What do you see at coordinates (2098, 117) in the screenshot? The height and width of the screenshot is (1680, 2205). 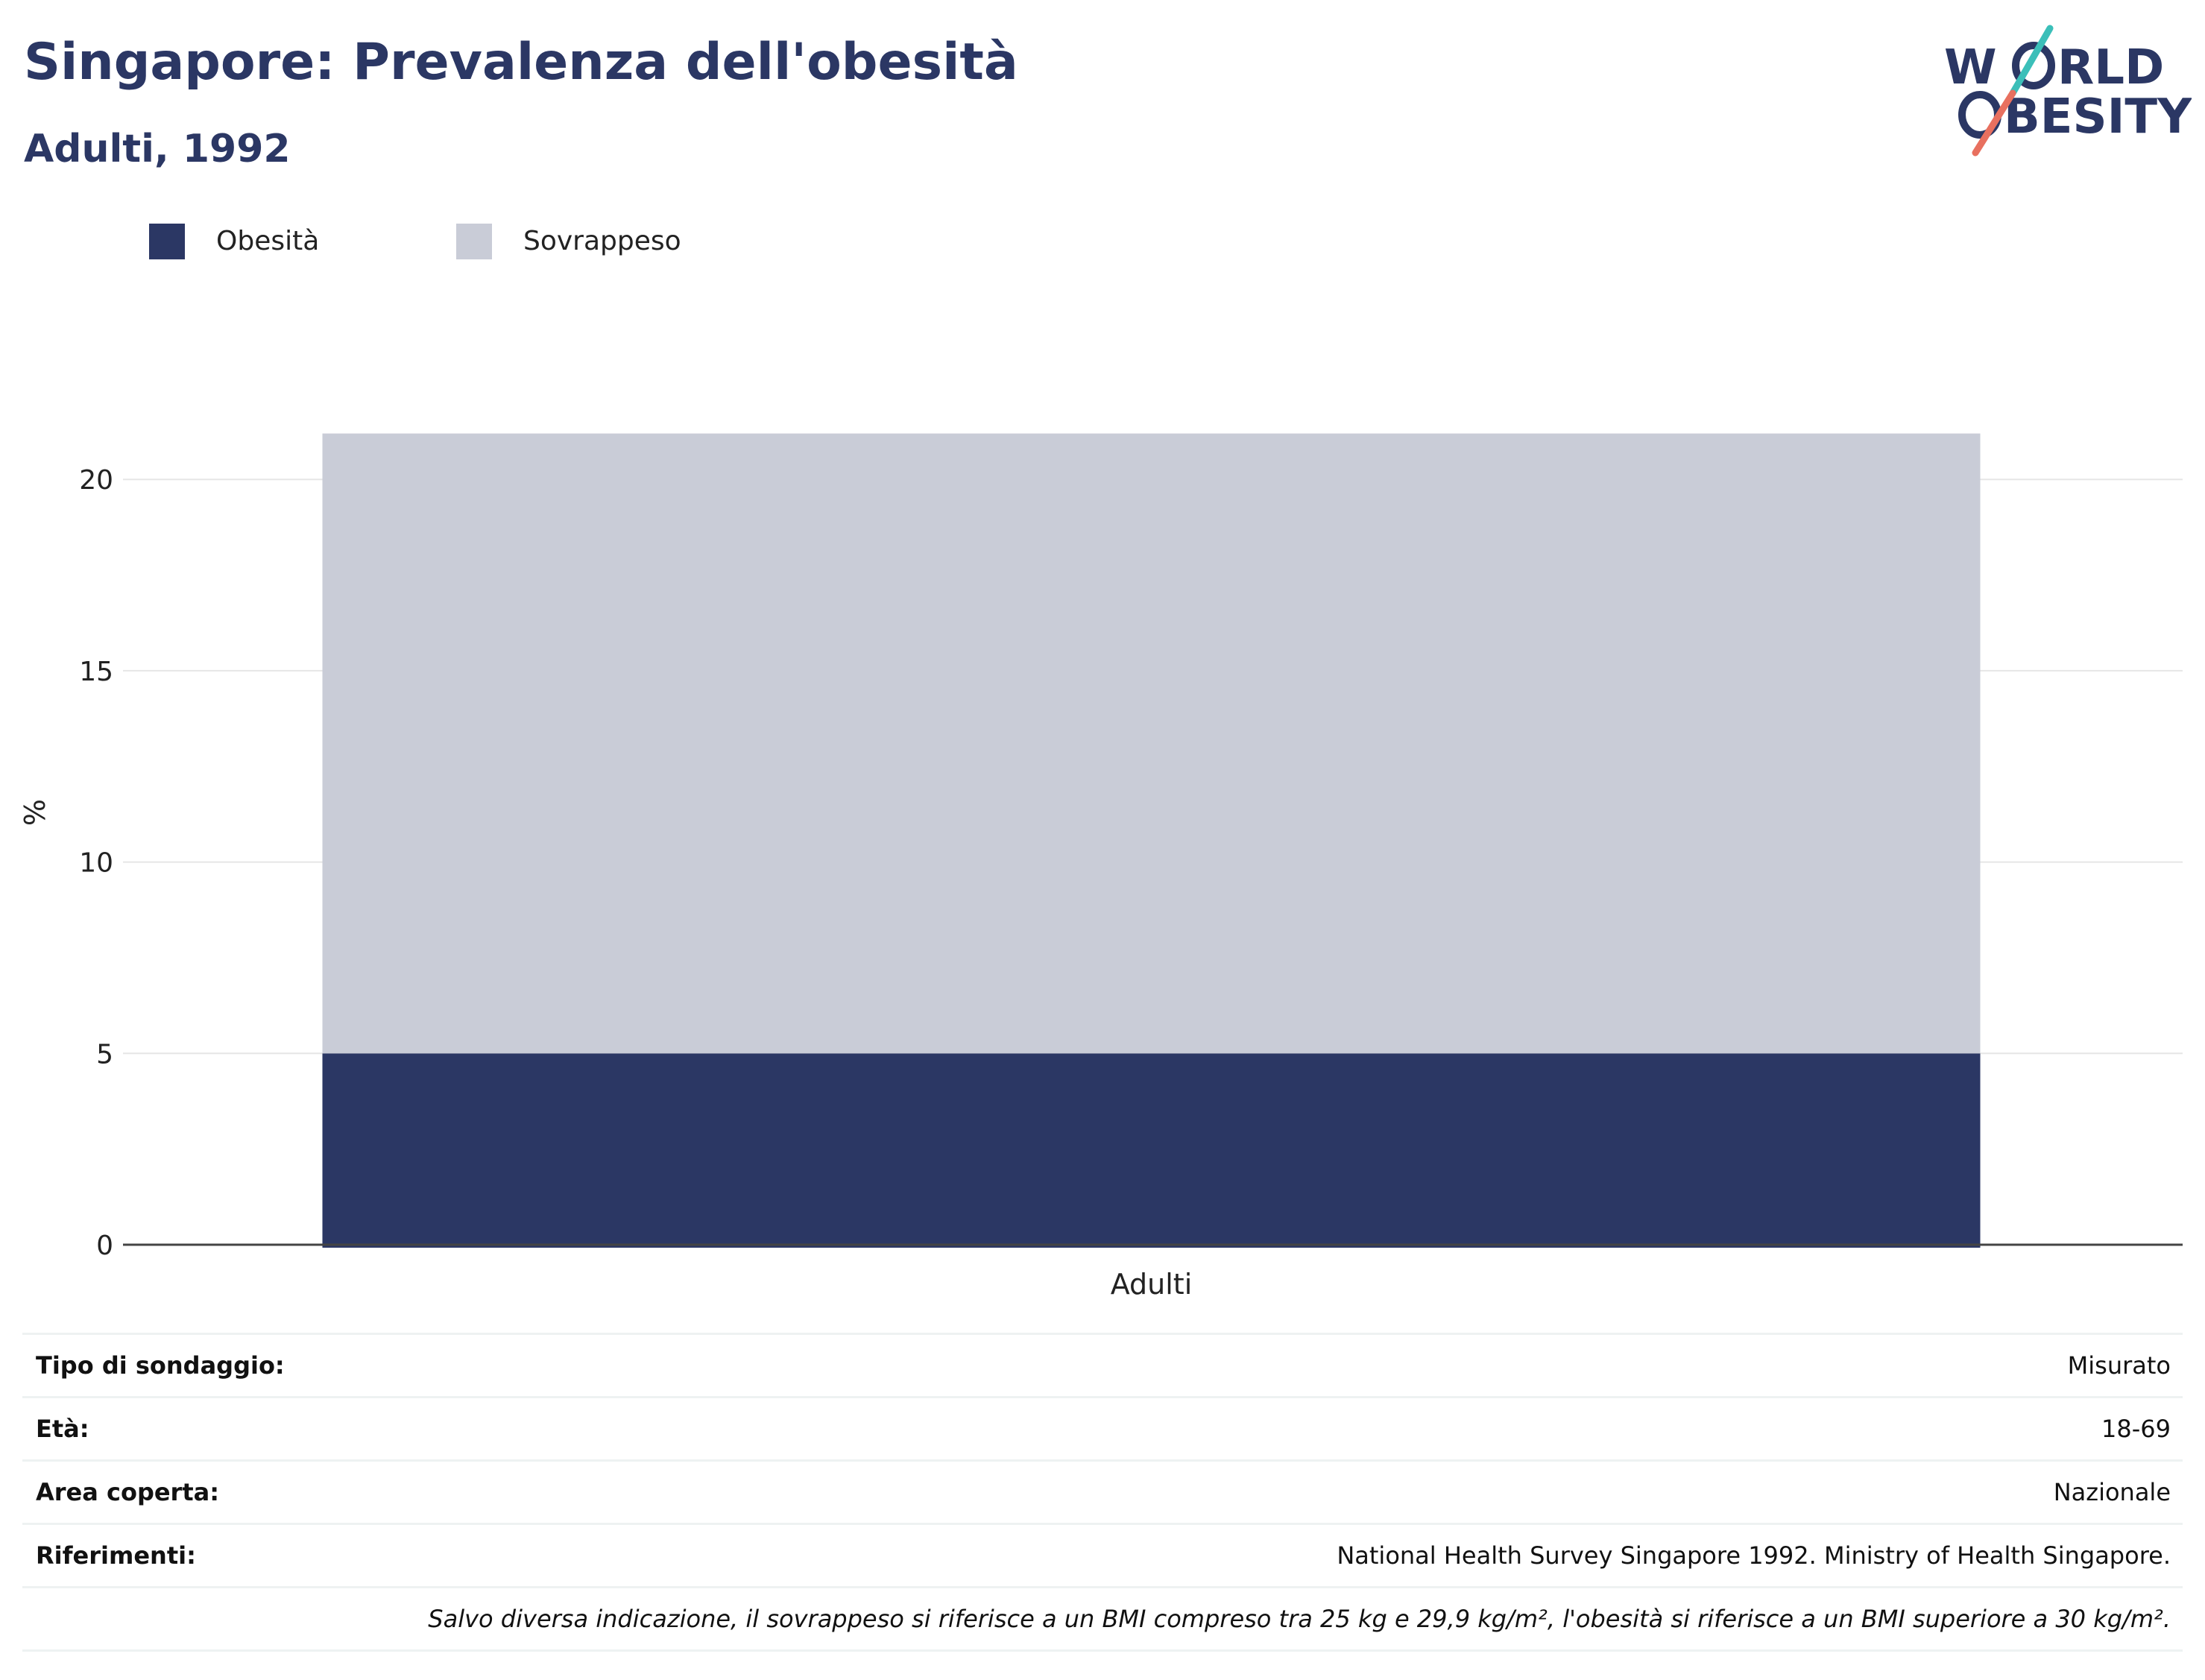 I see `logo-text-besity: BESITY` at bounding box center [2098, 117].